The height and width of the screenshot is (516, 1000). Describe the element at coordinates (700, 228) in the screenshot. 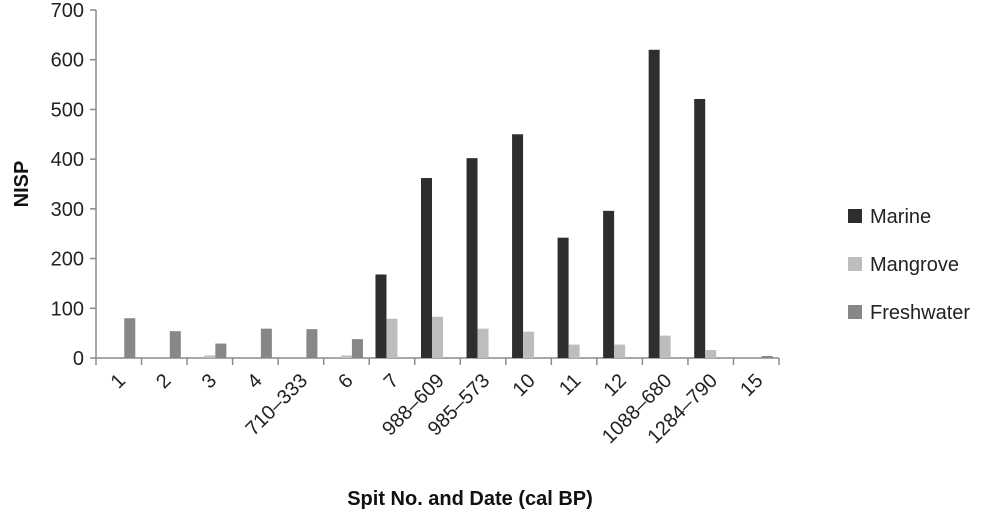

I see `bar-marine-1284–790` at that location.